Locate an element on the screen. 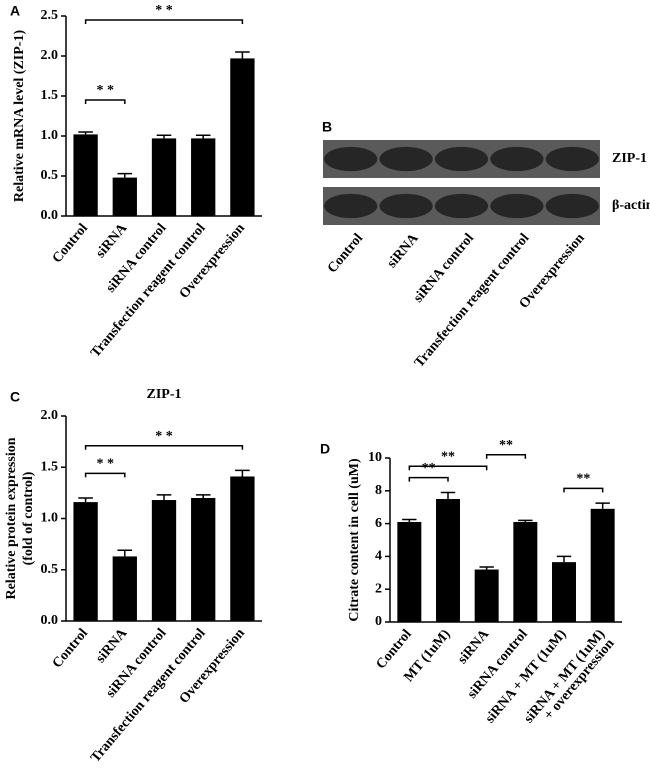 Image resolution: width=650 pixels, height=774 pixels. panel-letter: B is located at coordinates (327, 127).